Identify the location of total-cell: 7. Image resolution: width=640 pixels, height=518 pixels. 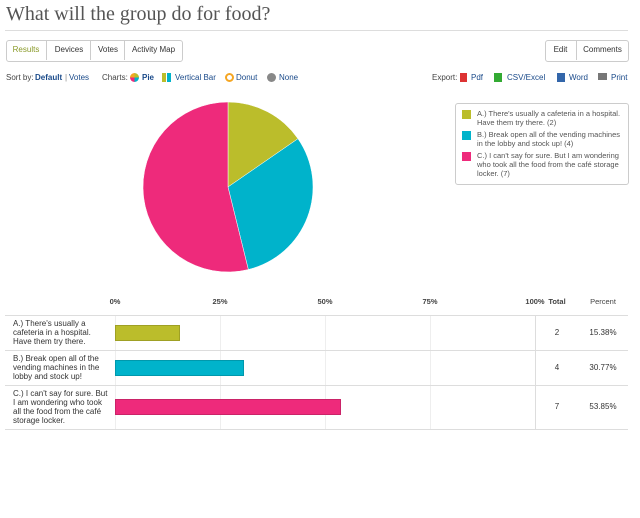
(557, 406).